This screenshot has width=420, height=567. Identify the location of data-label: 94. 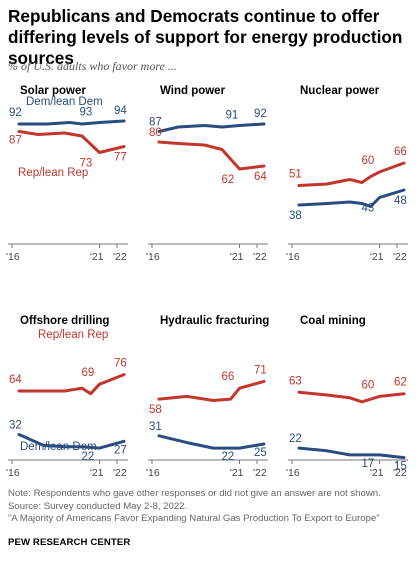
(120, 111).